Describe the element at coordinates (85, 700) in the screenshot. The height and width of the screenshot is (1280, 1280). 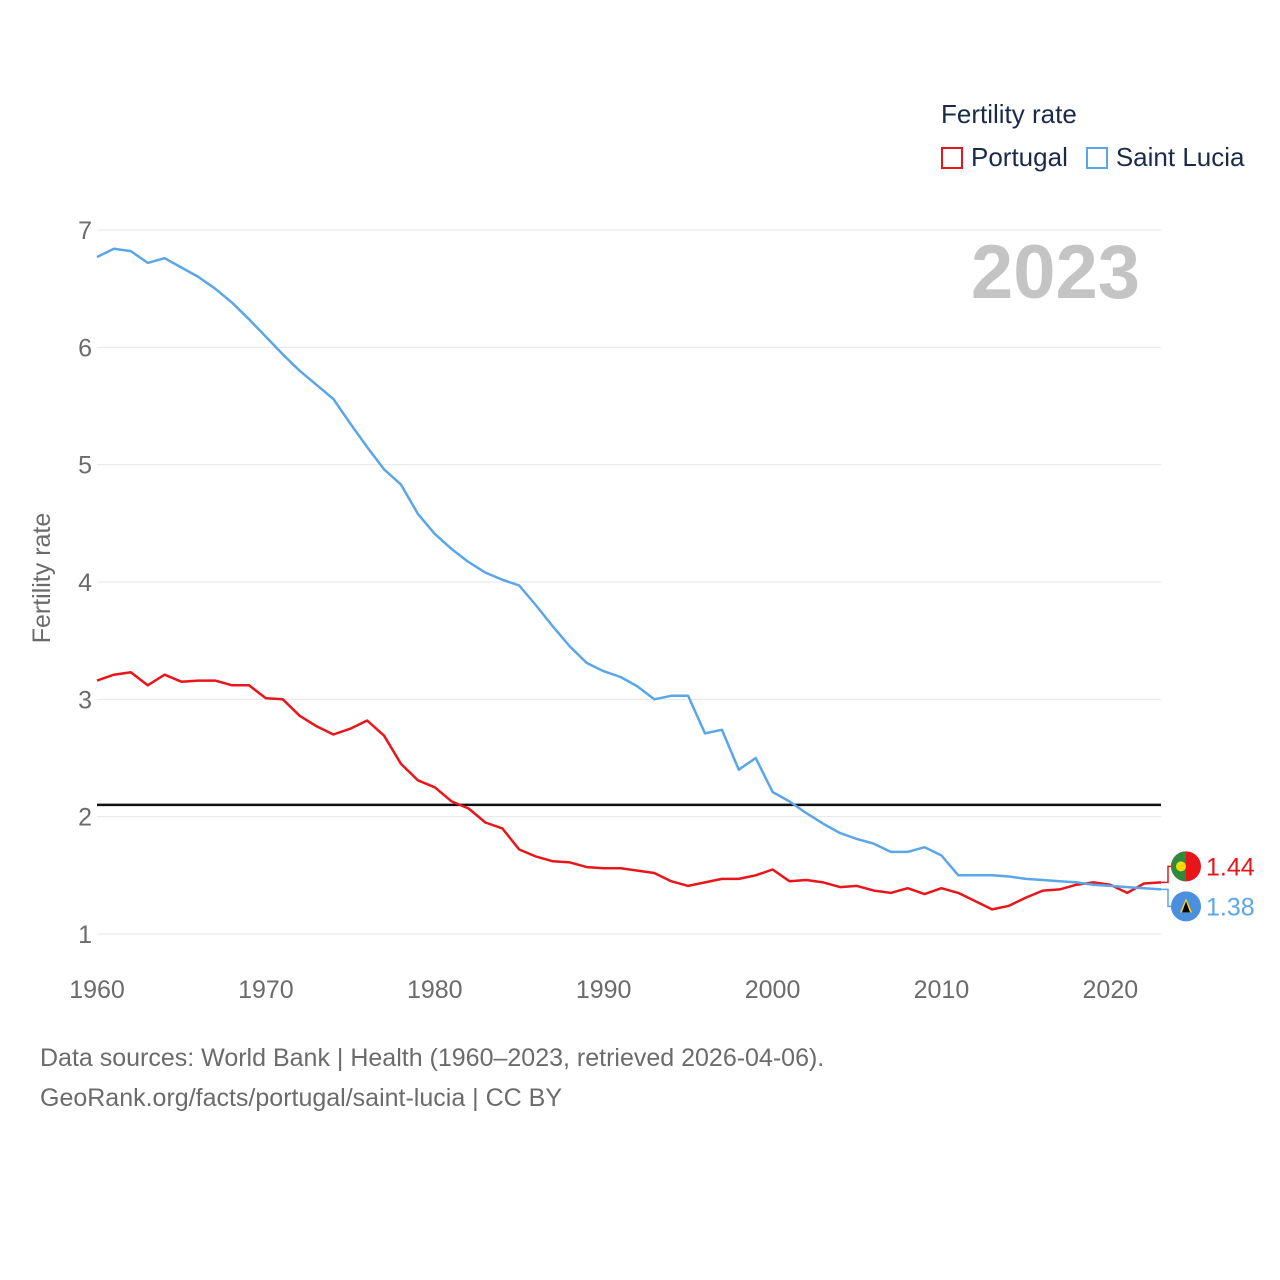
I see `y-tick-label: 3` at that location.